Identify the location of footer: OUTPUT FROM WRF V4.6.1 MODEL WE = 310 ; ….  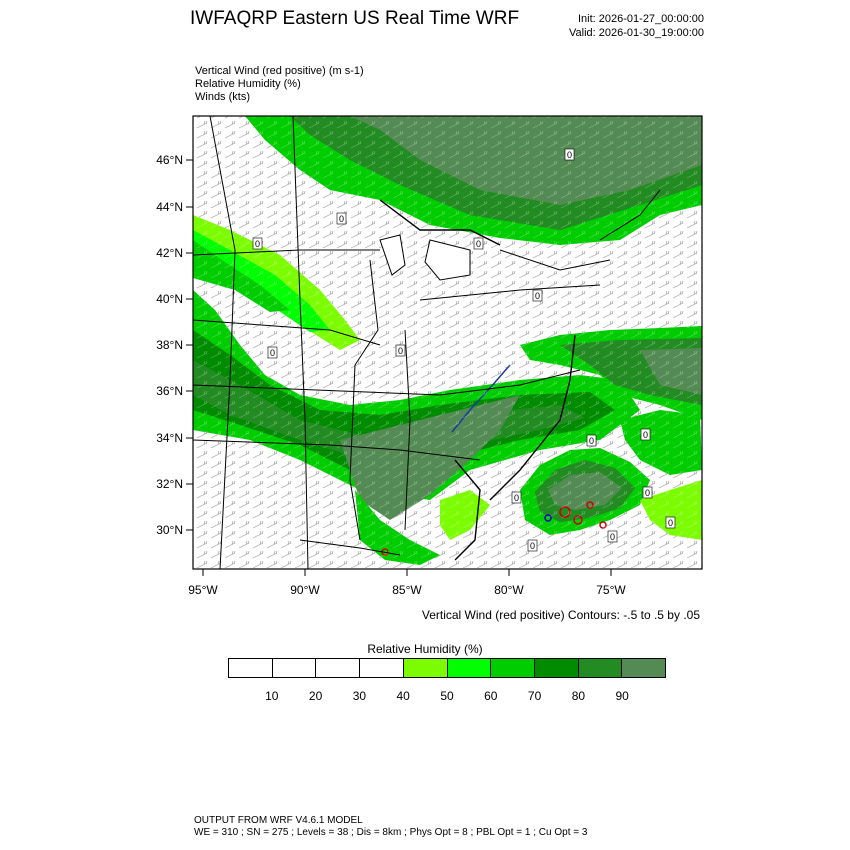
(390, 827).